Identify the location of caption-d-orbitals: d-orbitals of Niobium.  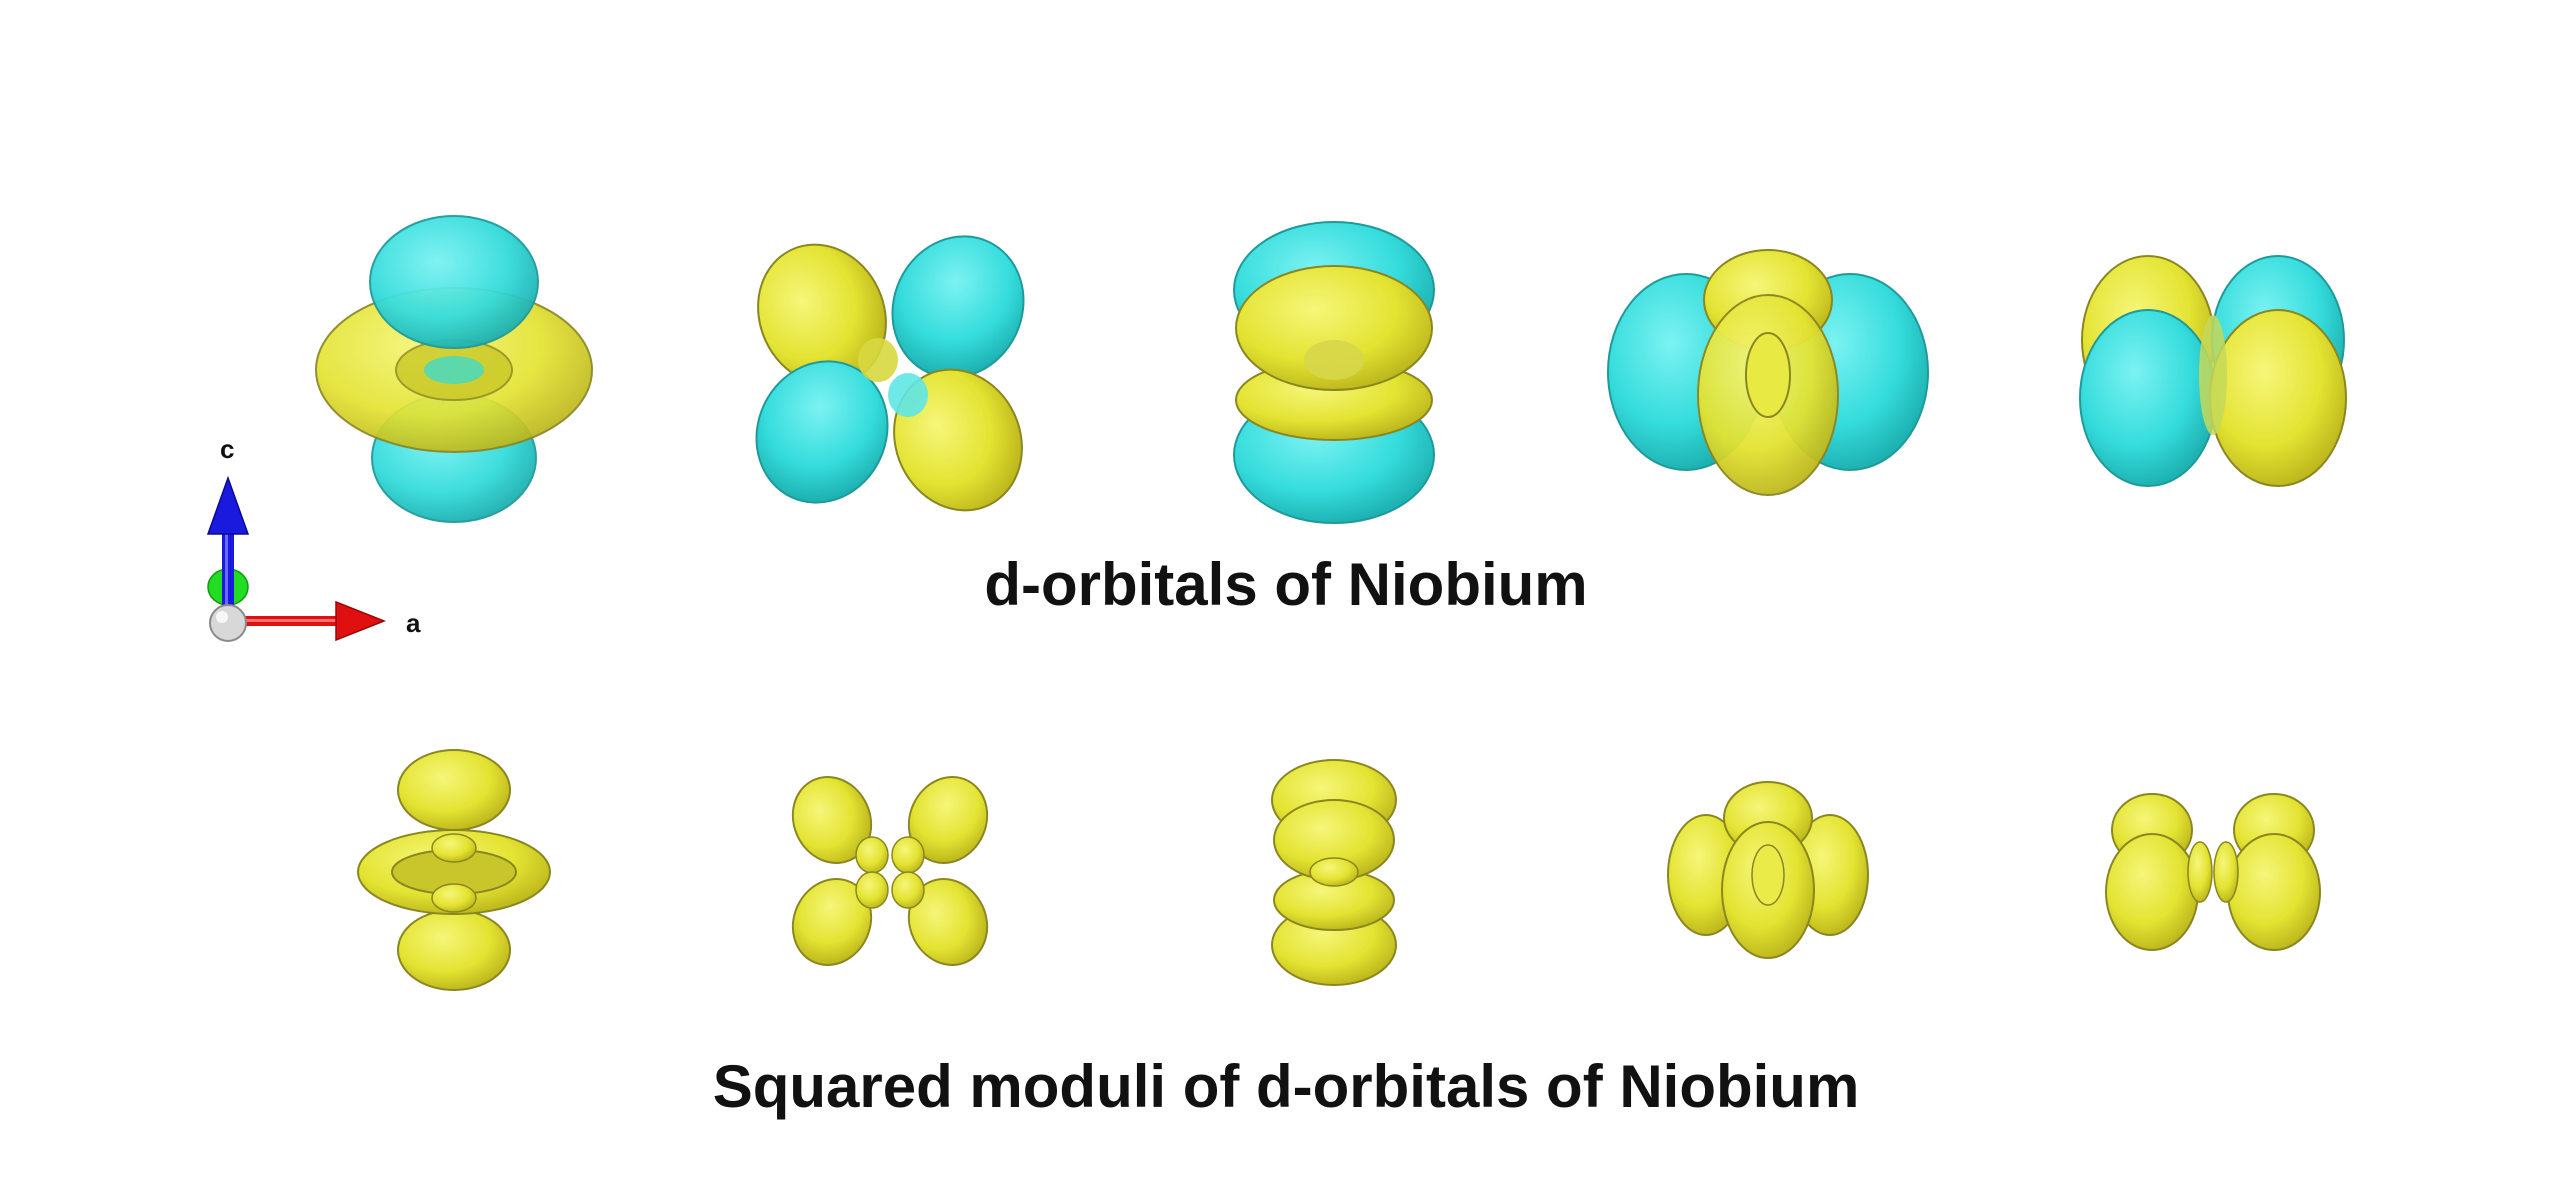
(1286, 584).